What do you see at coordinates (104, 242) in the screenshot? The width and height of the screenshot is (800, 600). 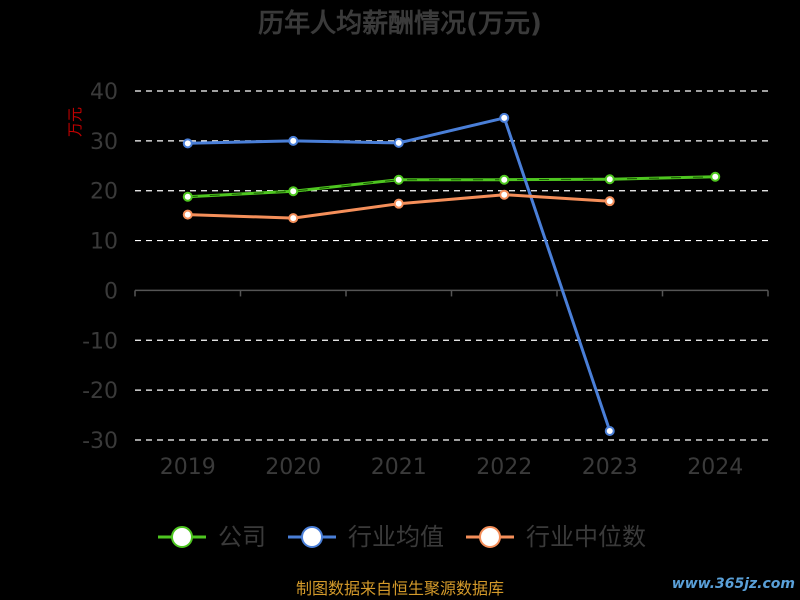 I see `y-tick-label: 10` at bounding box center [104, 242].